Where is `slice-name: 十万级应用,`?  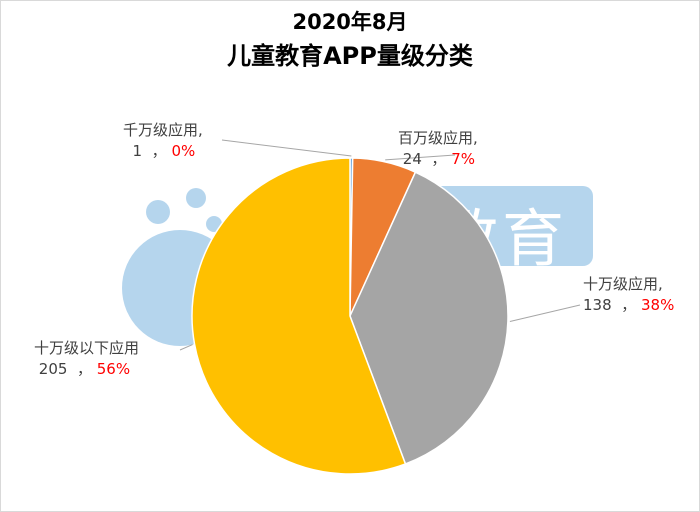
slice-name: 十万级应用, is located at coordinates (623, 284).